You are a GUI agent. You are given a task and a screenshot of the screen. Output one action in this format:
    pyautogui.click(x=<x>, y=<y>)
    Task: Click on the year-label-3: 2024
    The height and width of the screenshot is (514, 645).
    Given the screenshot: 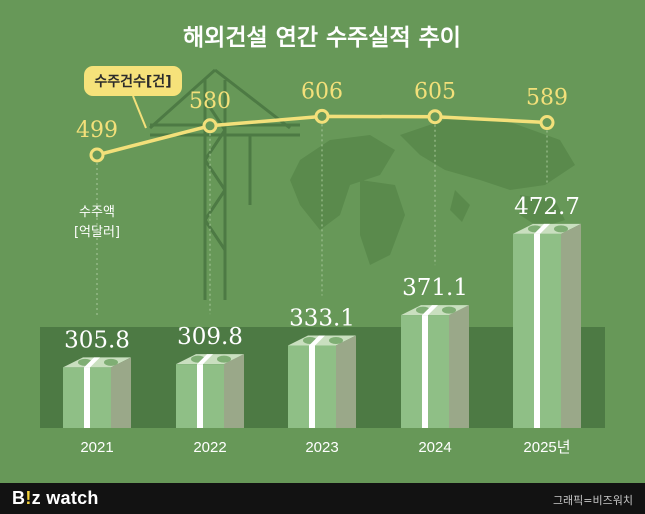 What is the action you would take?
    pyautogui.click(x=434, y=447)
    